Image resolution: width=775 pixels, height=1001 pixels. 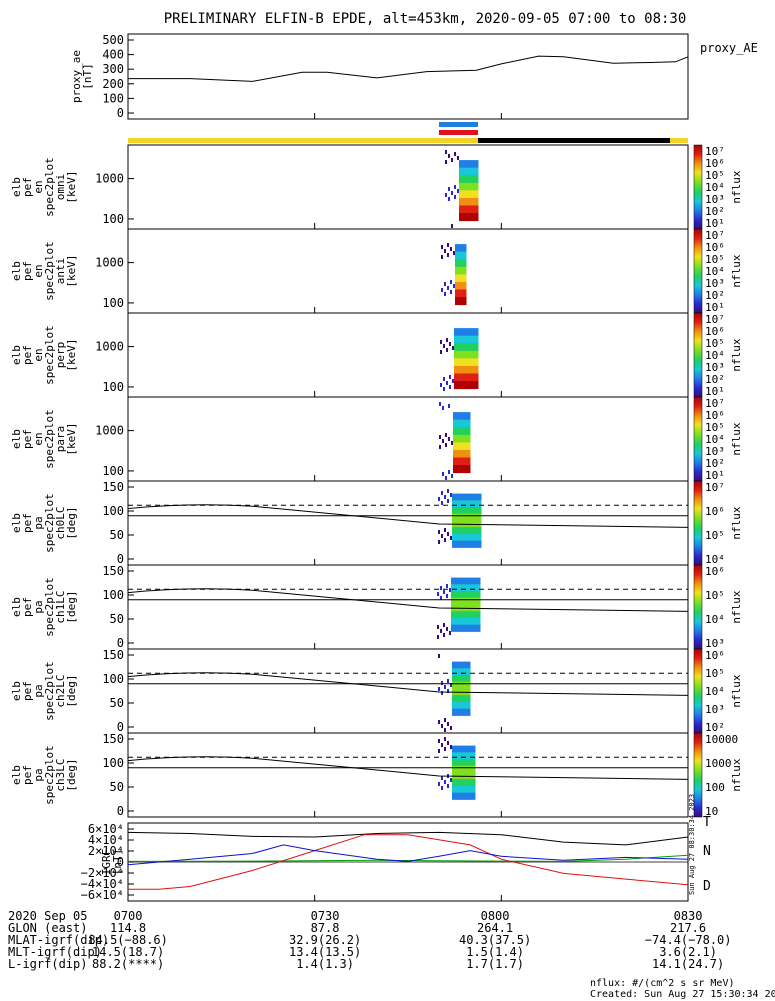 What do you see at coordinates (408, 838) in the screenshot?
I see `series-line-T` at bounding box center [408, 838].